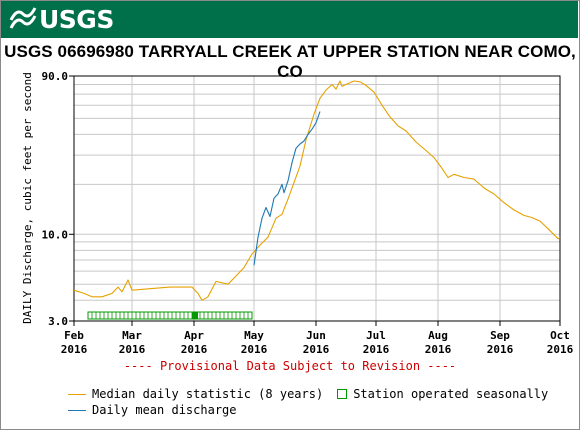  Describe the element at coordinates (500, 335) in the screenshot. I see `x-tick-label-month: Sep` at that location.